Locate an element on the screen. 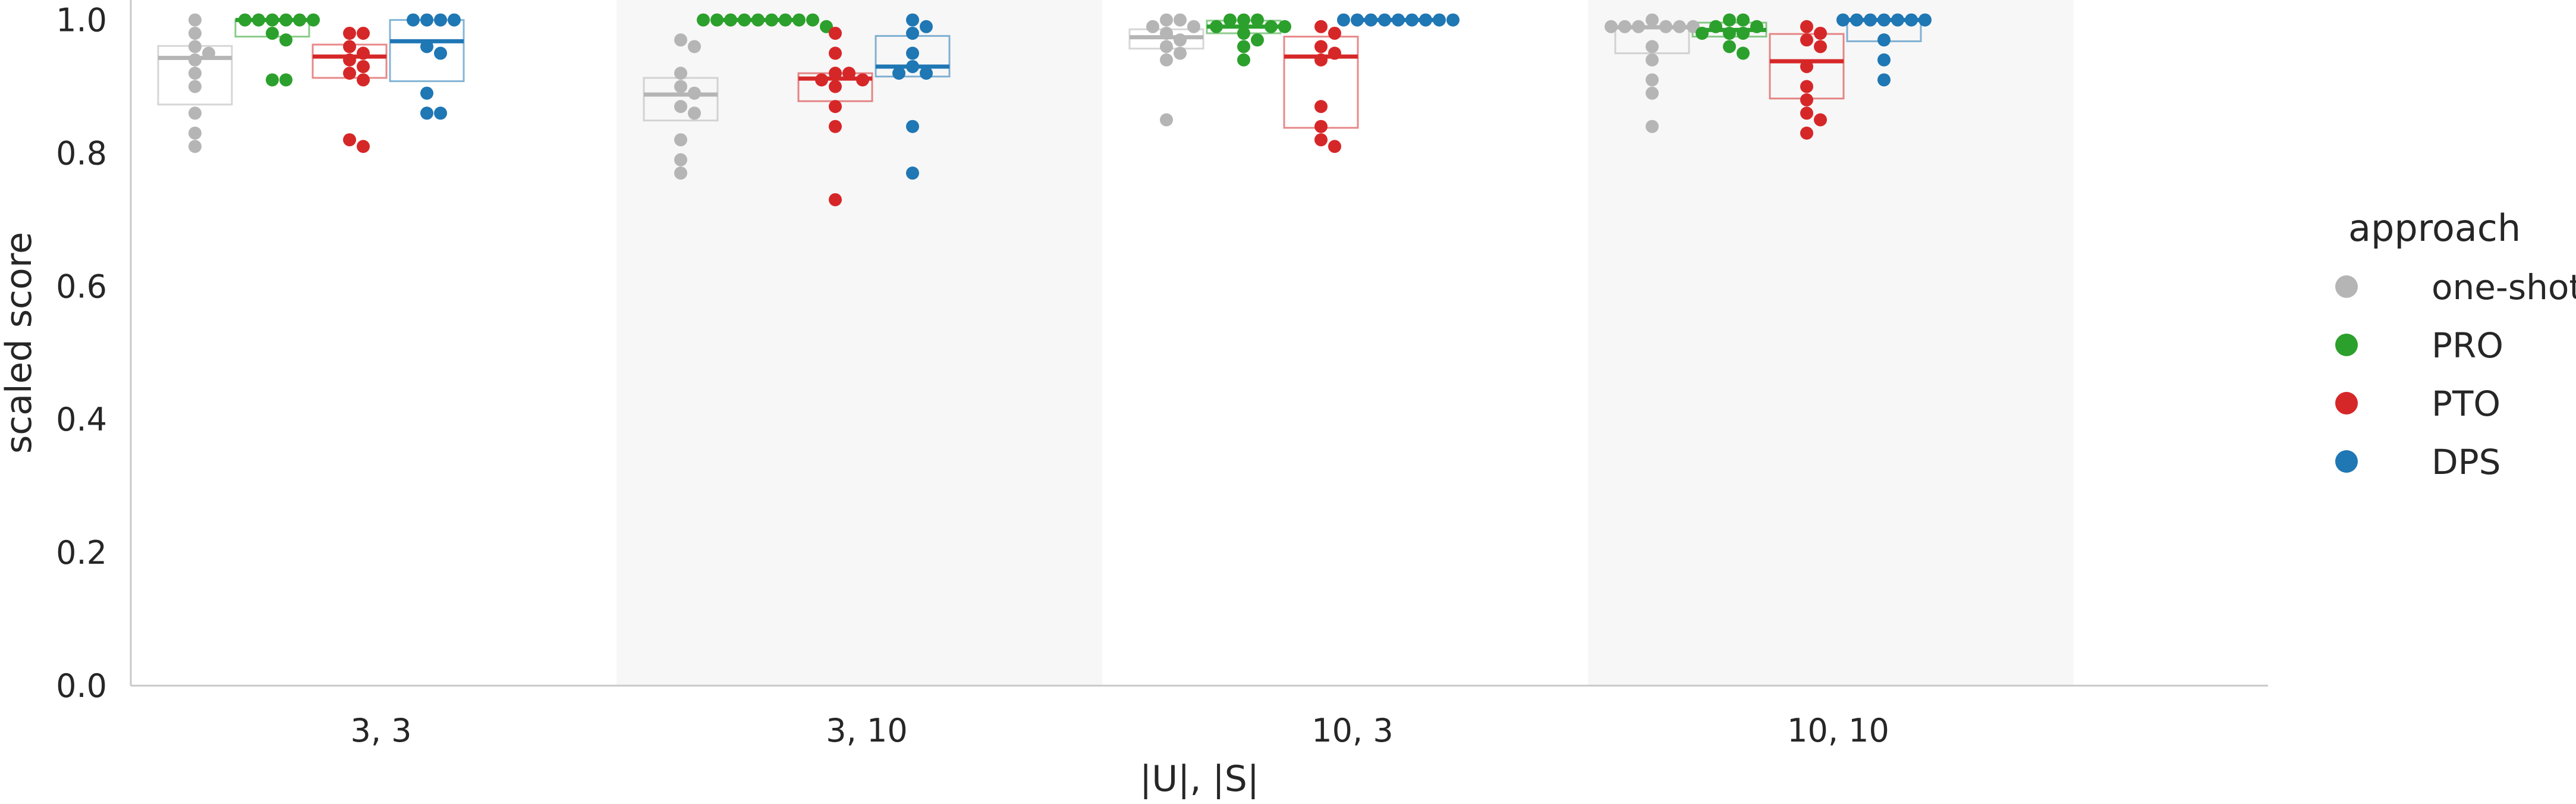  y-tick-label: 0.2 is located at coordinates (81, 552).